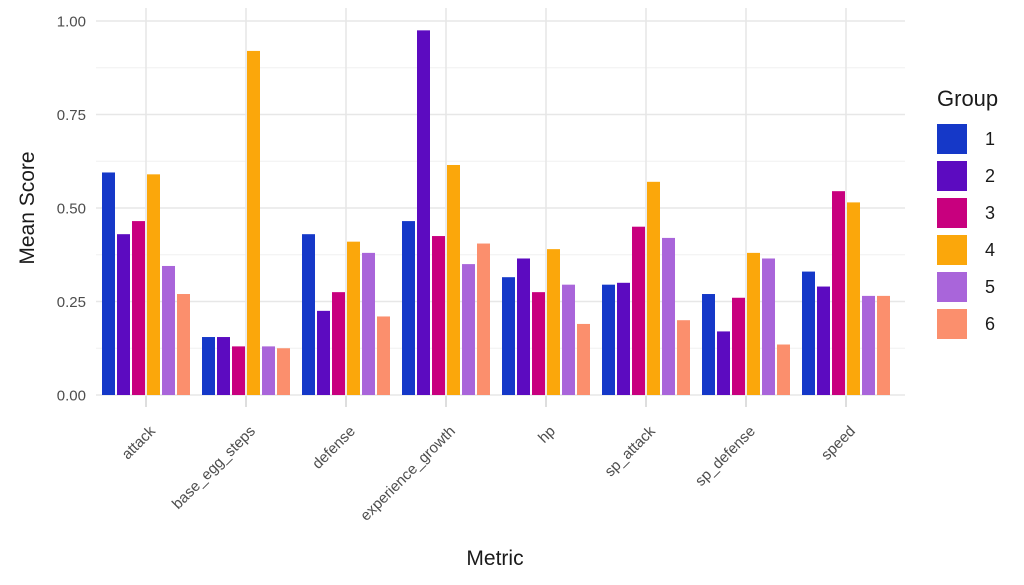 The width and height of the screenshot is (1024, 585). What do you see at coordinates (27, 208) in the screenshot?
I see `y-axis-title: Mean Score` at bounding box center [27, 208].